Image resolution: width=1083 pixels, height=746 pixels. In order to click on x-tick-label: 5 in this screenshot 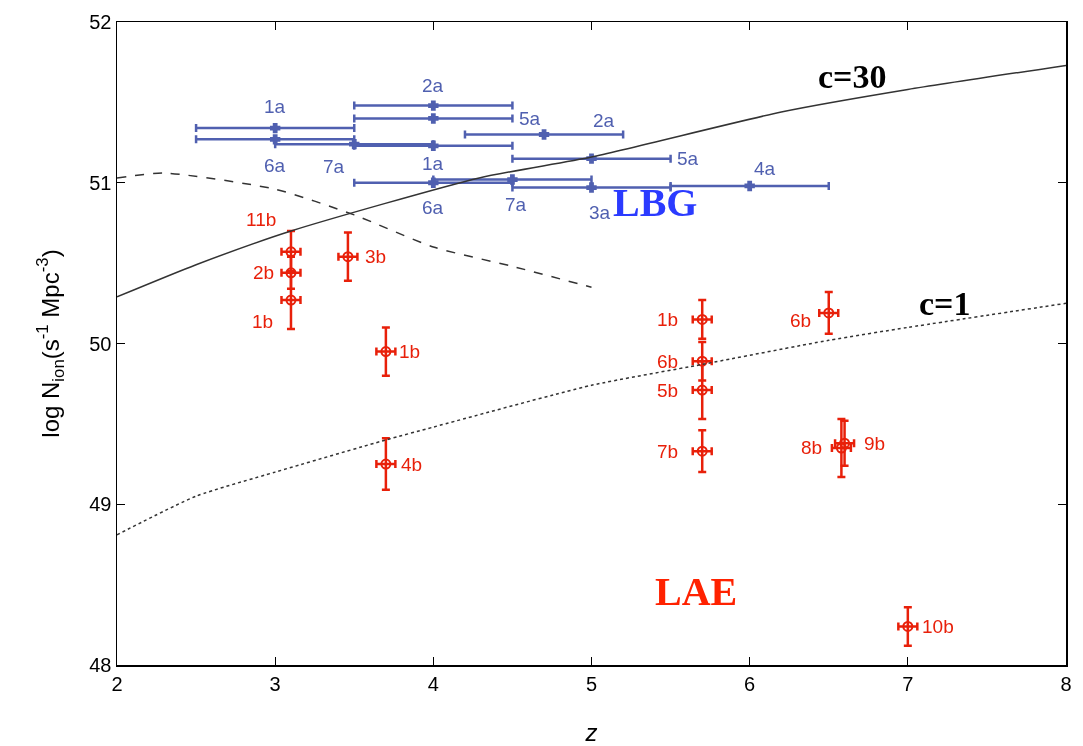, I will do `click(591, 683)`.